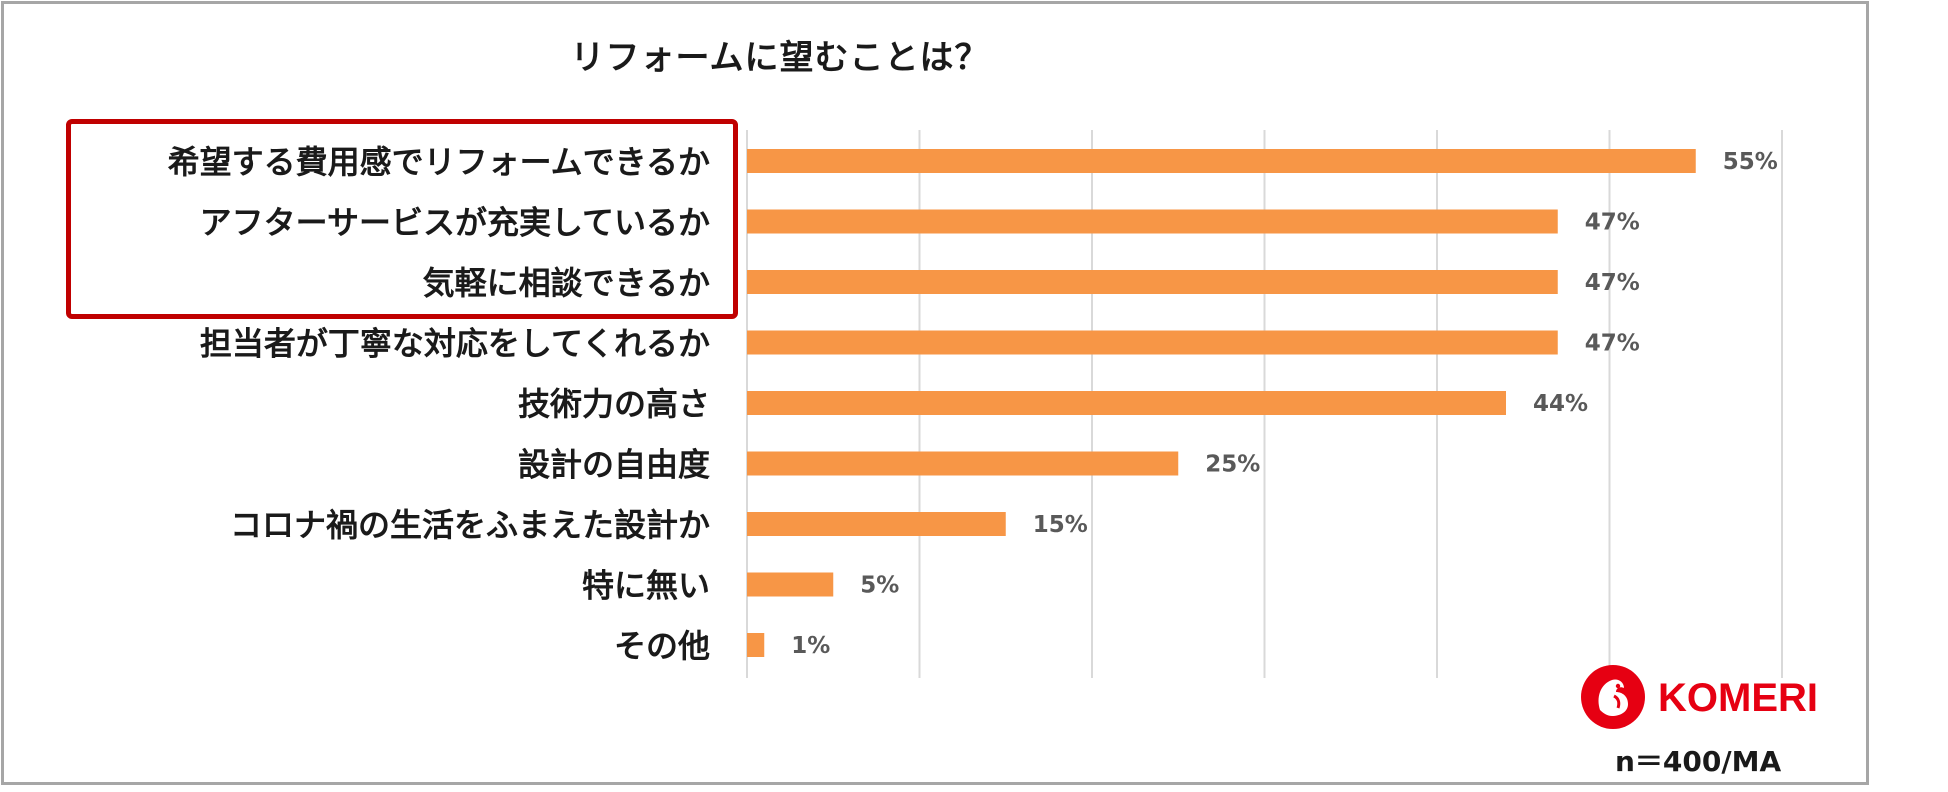 The width and height of the screenshot is (1948, 792). What do you see at coordinates (646, 586) in the screenshot?
I see `category-label: 特に無い` at bounding box center [646, 586].